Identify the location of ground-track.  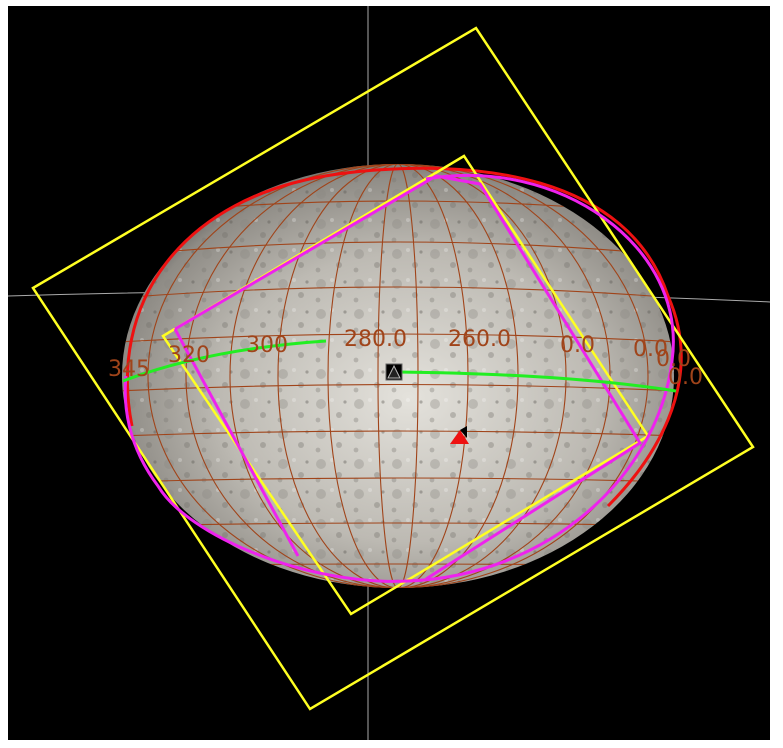
(399, 366).